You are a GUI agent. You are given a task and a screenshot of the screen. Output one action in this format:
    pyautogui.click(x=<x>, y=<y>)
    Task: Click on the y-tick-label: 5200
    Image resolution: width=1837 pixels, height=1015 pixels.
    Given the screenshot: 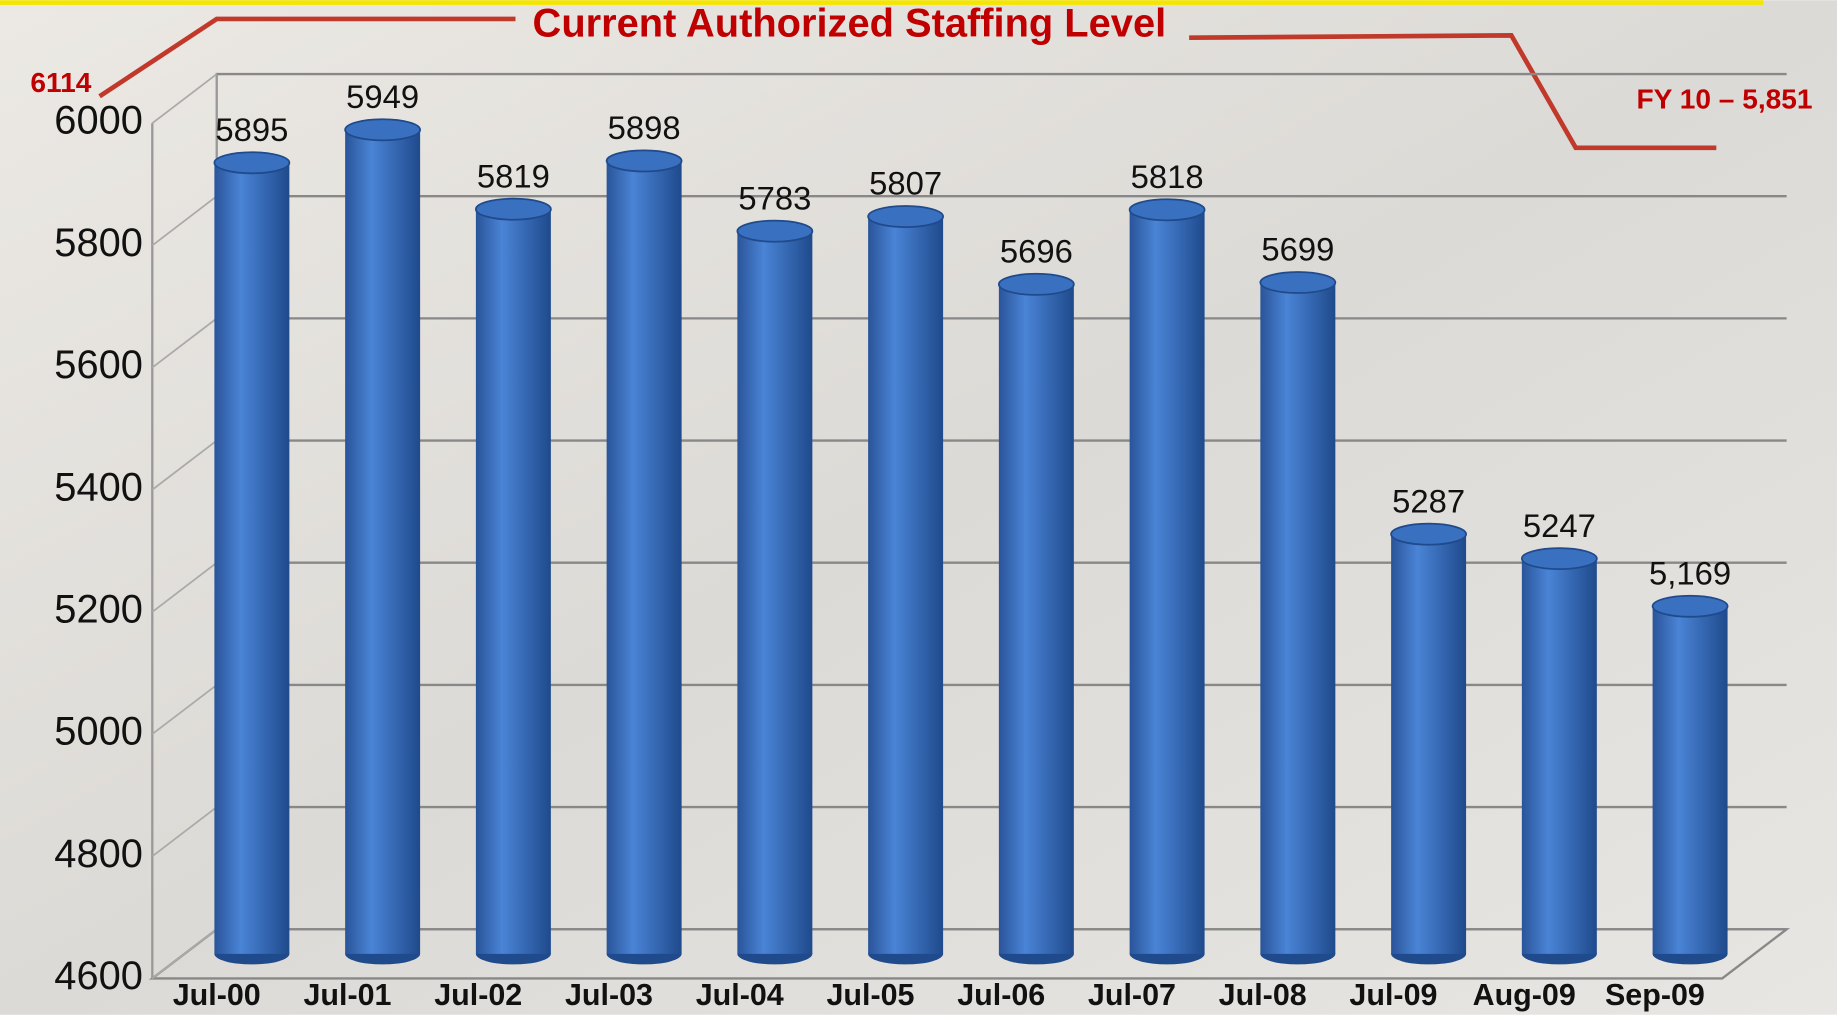 What is the action you would take?
    pyautogui.click(x=98, y=609)
    